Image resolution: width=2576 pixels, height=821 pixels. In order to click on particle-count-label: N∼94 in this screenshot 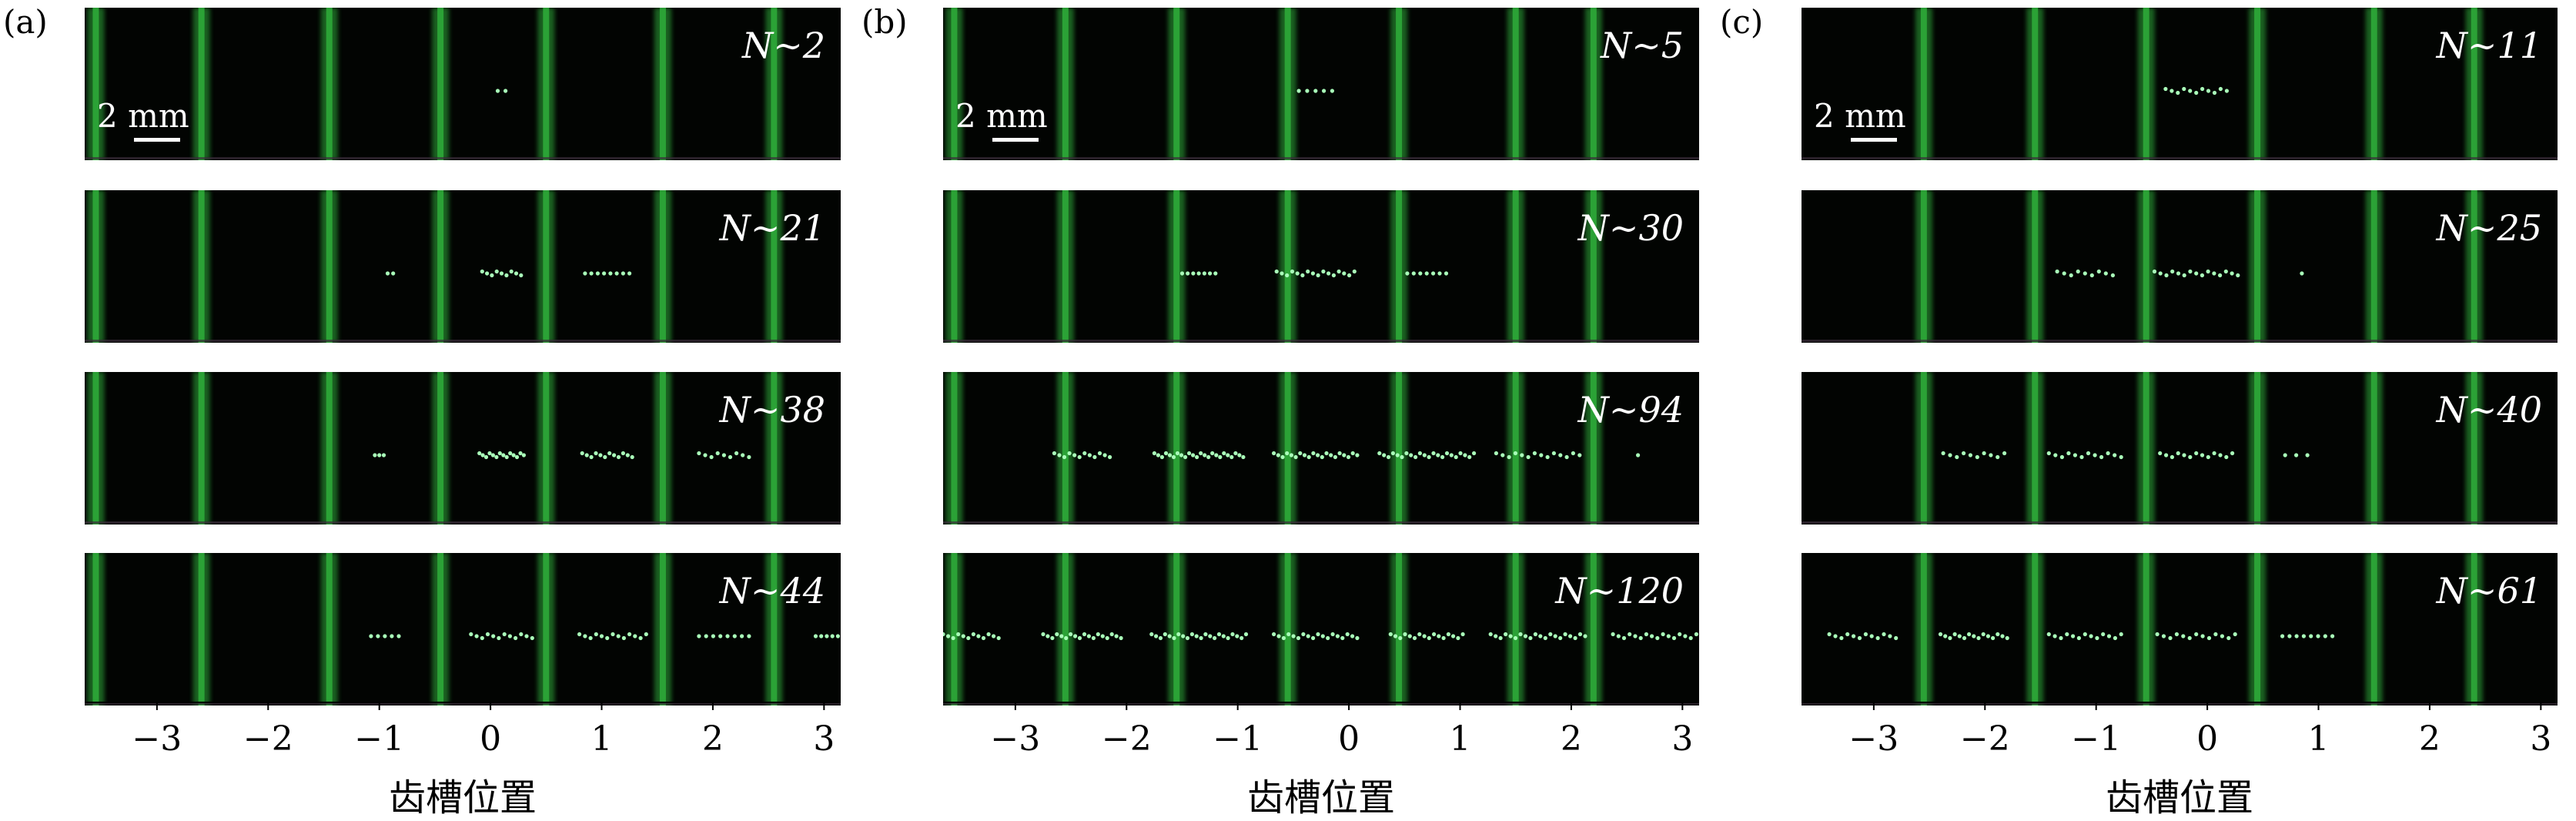, I will do `click(1631, 410)`.